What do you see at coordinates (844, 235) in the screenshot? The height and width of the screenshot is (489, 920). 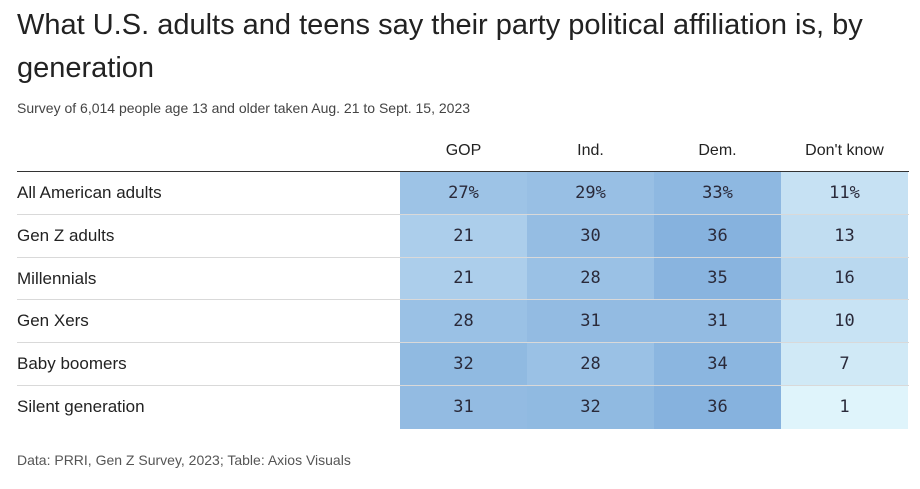 I see `cell-dont-know: 13` at bounding box center [844, 235].